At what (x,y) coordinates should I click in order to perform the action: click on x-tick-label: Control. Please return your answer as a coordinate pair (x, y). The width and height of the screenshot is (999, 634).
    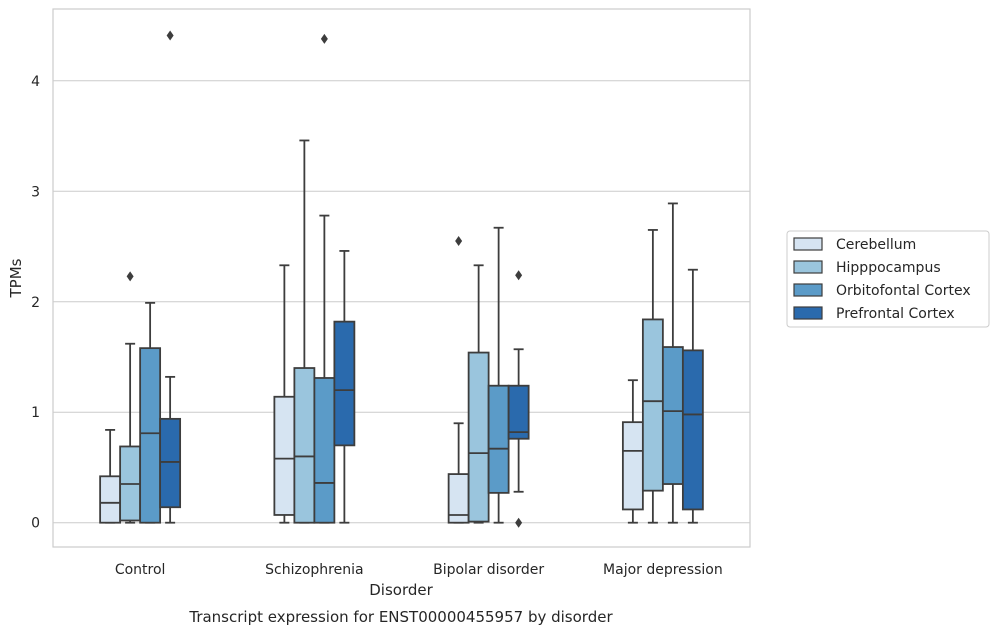
    Looking at the image, I should click on (140, 570).